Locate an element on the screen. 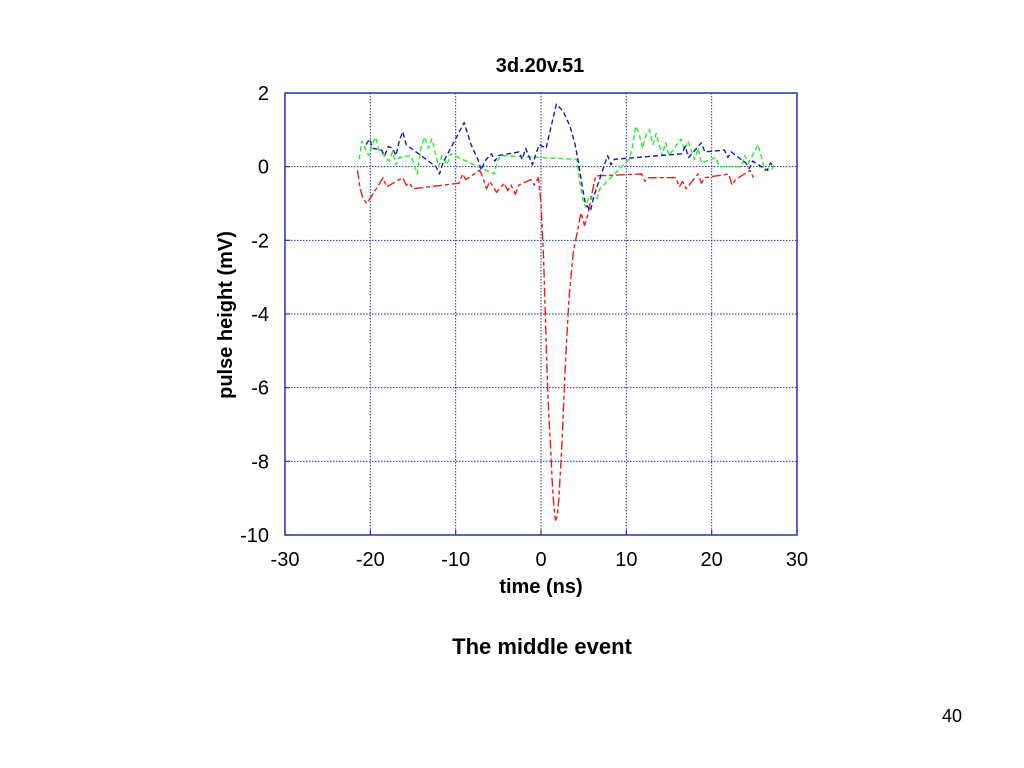 This screenshot has width=1024, height=768. x-tick-label: 30 is located at coordinates (797, 560).